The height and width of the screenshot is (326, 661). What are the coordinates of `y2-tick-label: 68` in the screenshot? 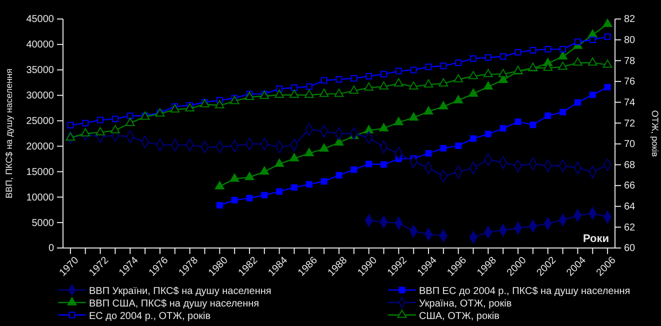 It's located at (630, 165).